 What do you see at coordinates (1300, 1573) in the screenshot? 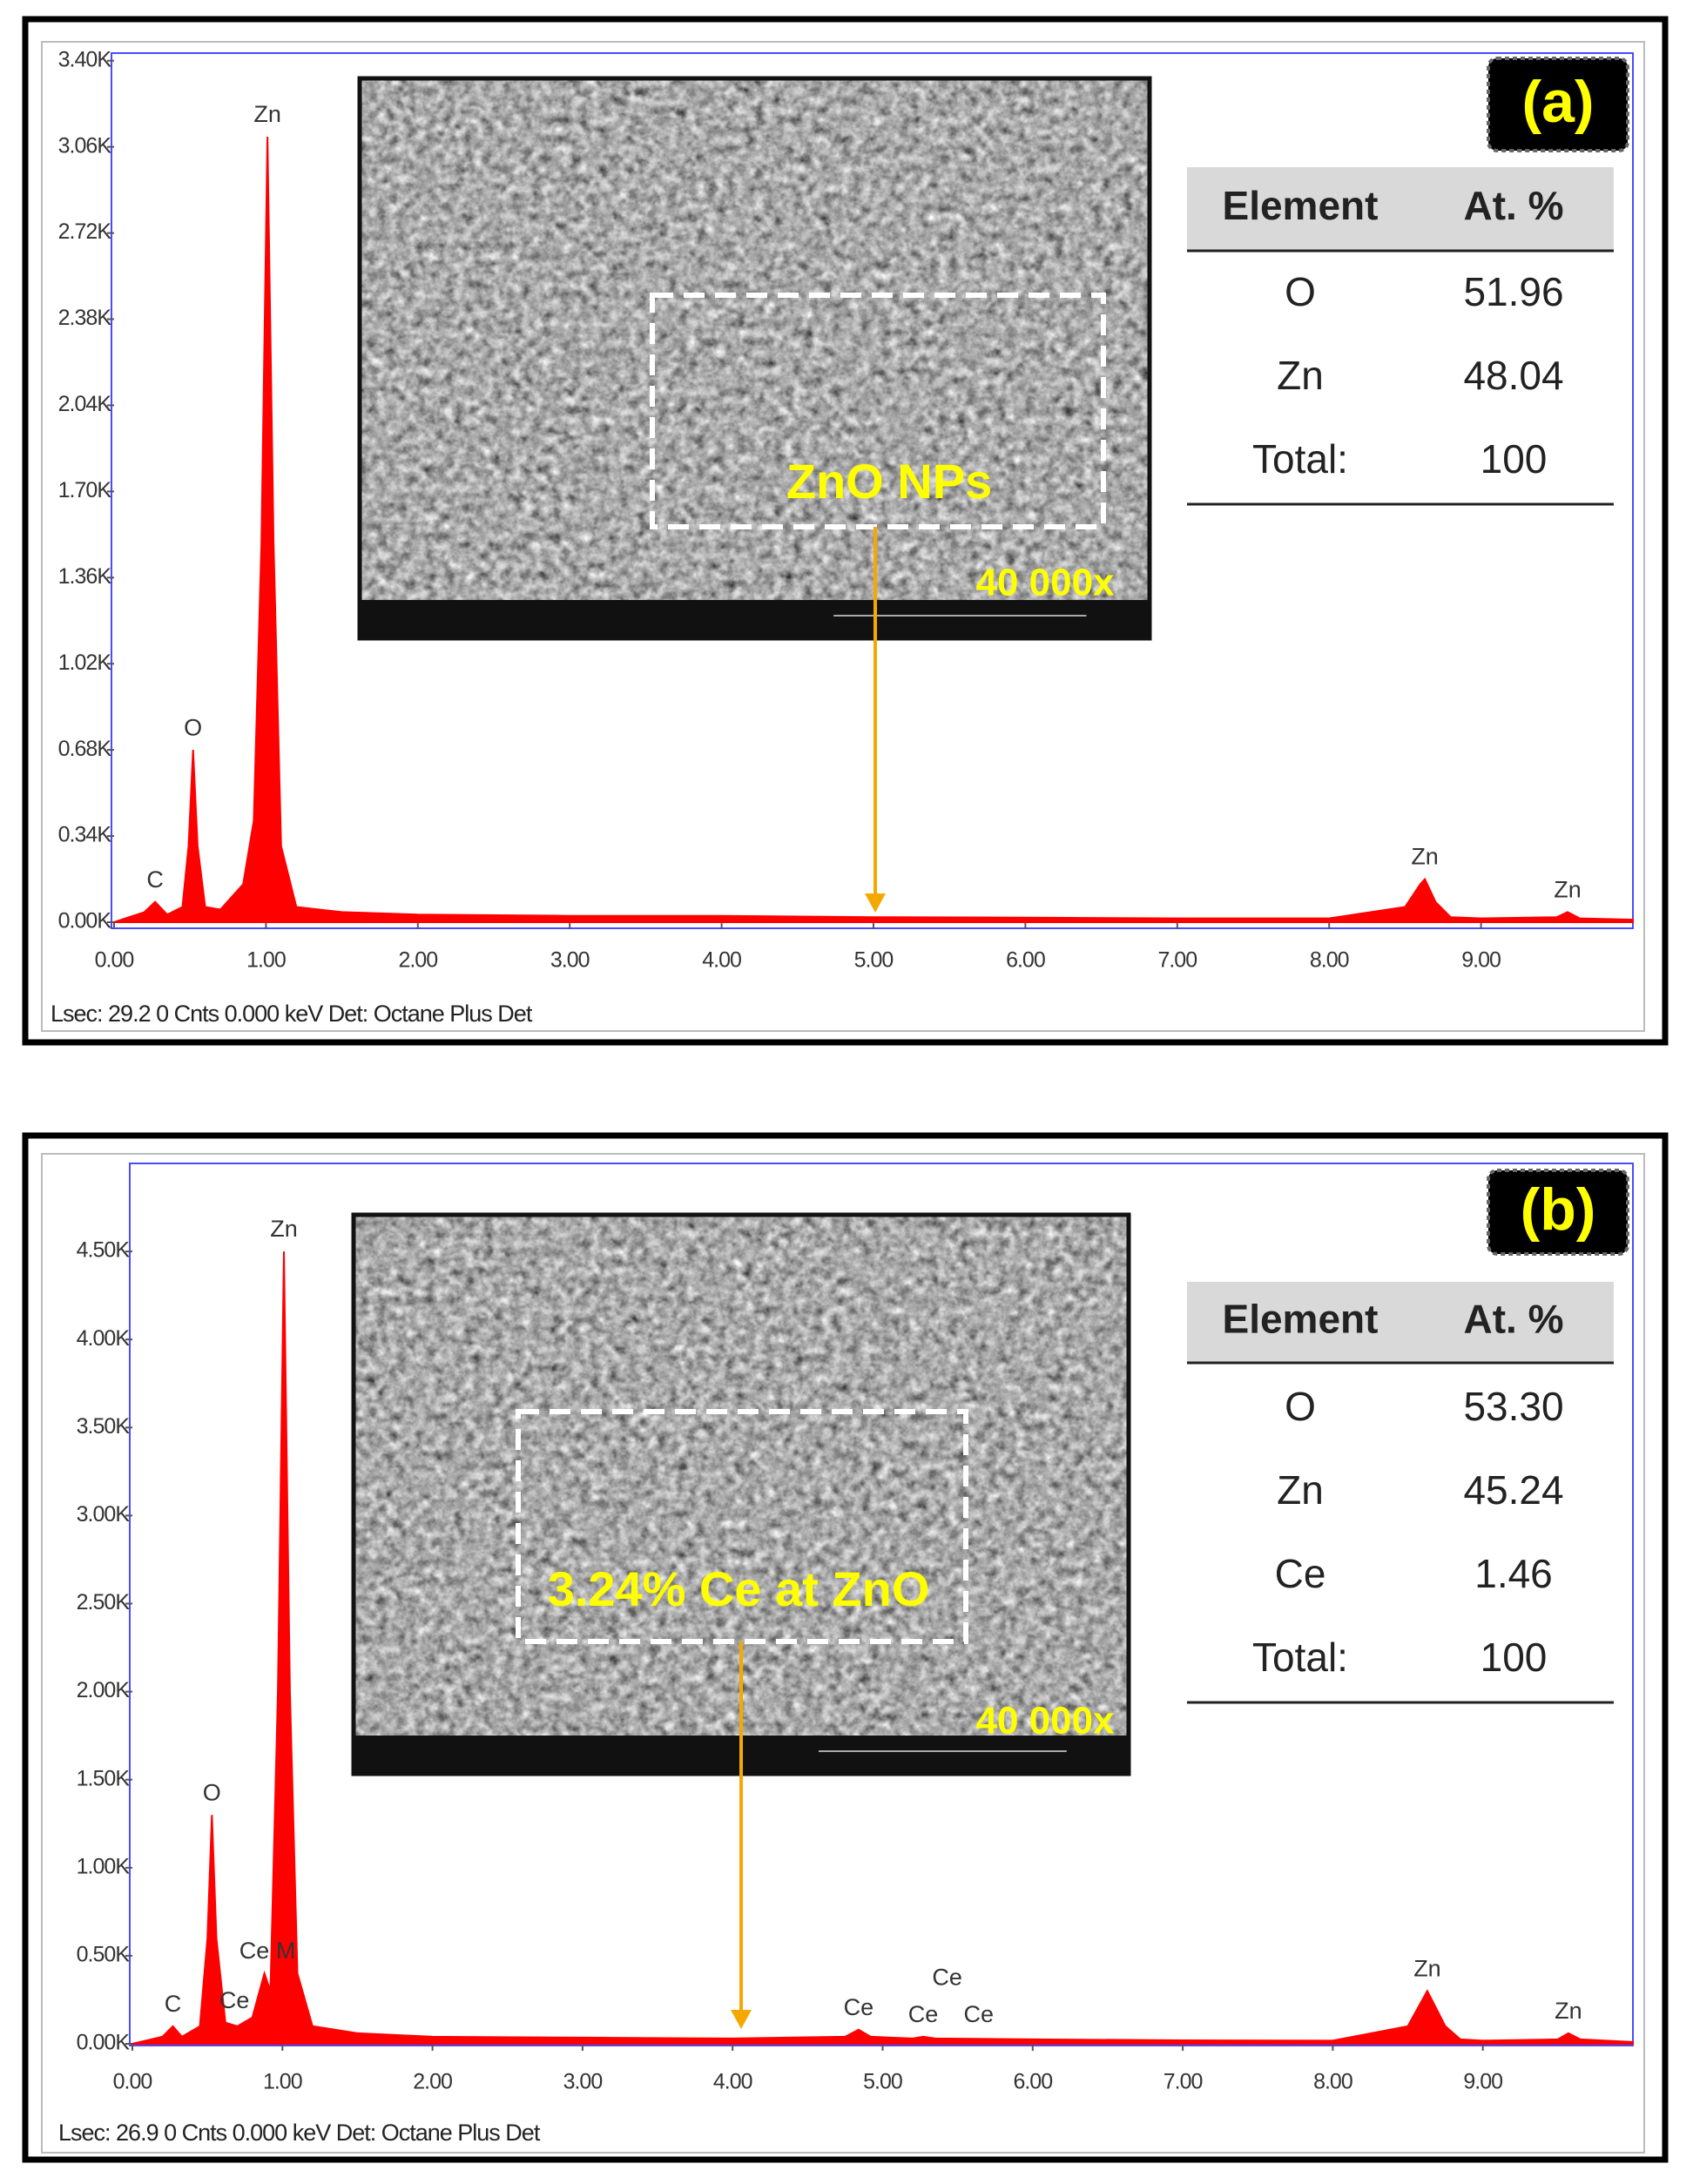
I see `table-cell: Ce` at bounding box center [1300, 1573].